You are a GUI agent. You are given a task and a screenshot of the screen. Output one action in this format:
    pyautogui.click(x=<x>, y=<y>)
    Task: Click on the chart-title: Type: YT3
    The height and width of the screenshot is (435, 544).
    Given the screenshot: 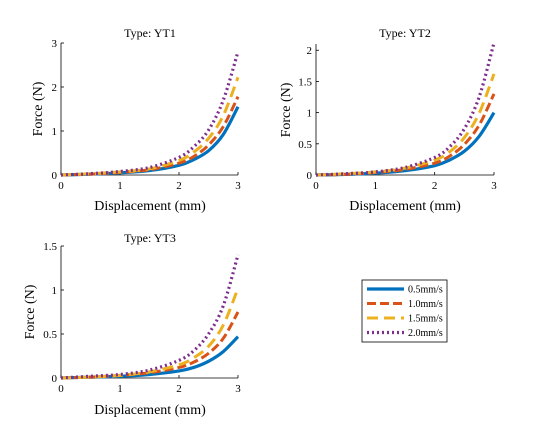 What is the action you would take?
    pyautogui.click(x=150, y=238)
    